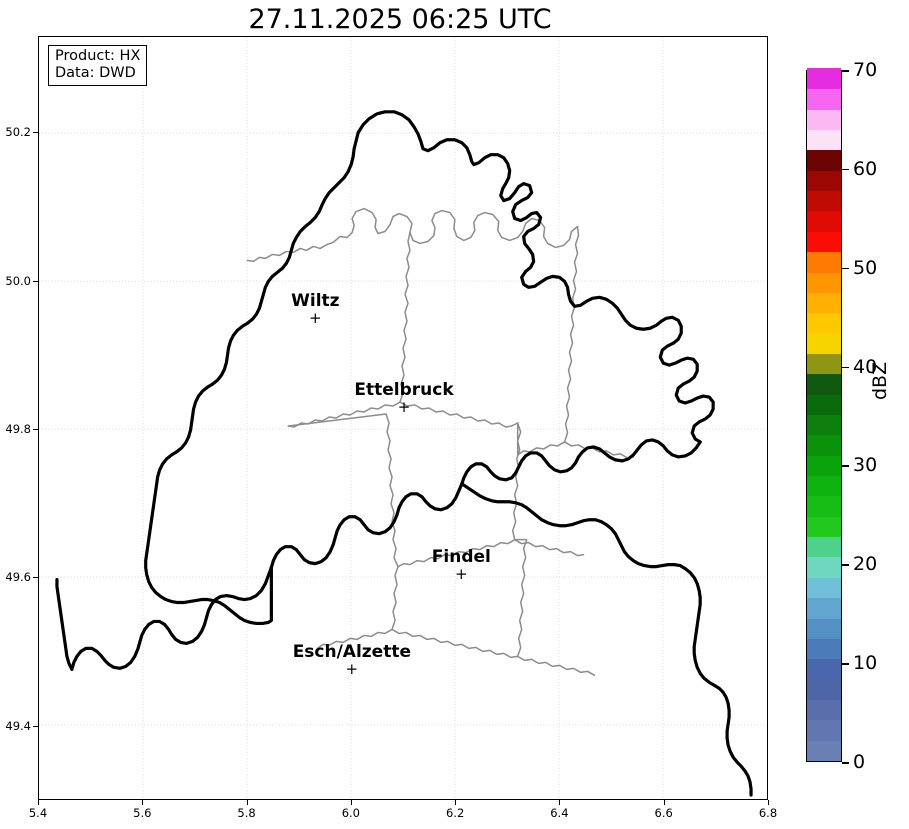  What do you see at coordinates (865, 267) in the screenshot?
I see `colorbar-tick-label: 50` at bounding box center [865, 267].